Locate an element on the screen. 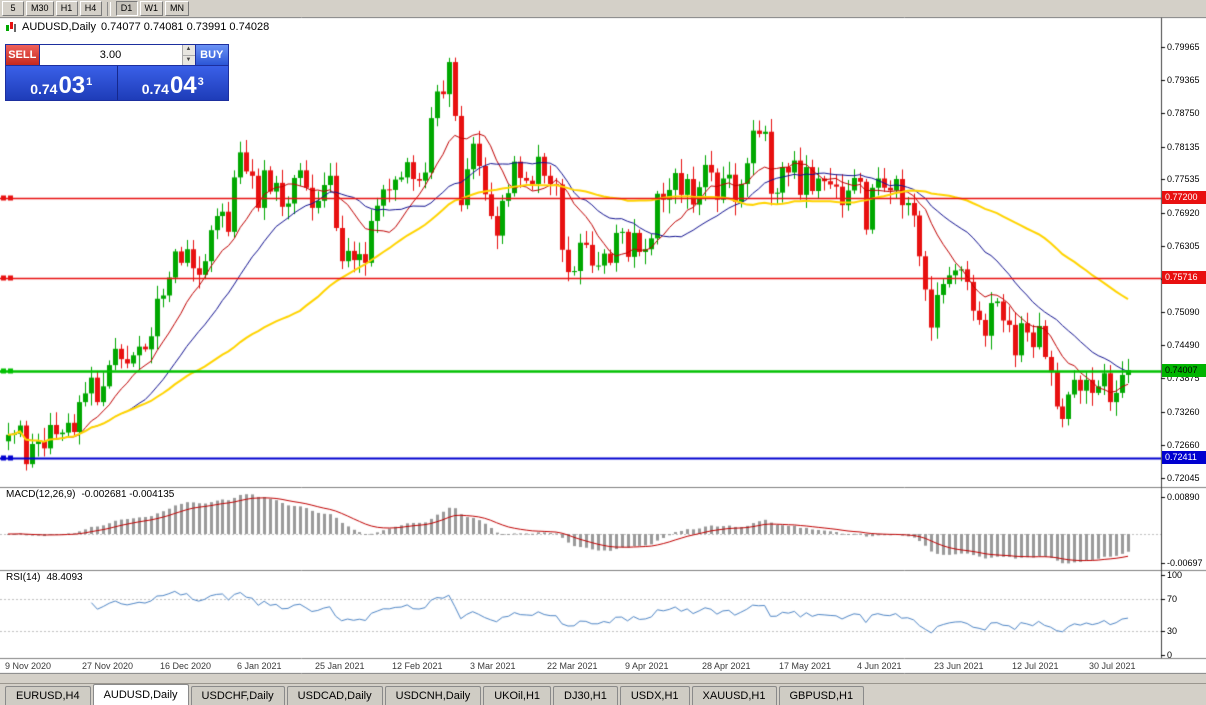 The width and height of the screenshot is (1206, 705). sell-price-big: 03 is located at coordinates (72, 85).